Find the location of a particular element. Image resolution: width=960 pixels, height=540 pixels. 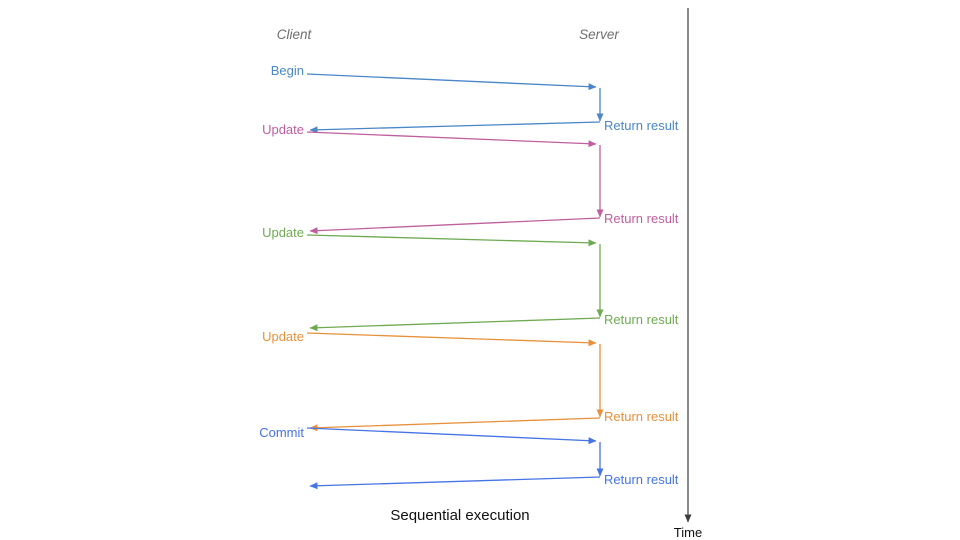

transaction-begin-0: Begin Return result is located at coordinates (475, 98).